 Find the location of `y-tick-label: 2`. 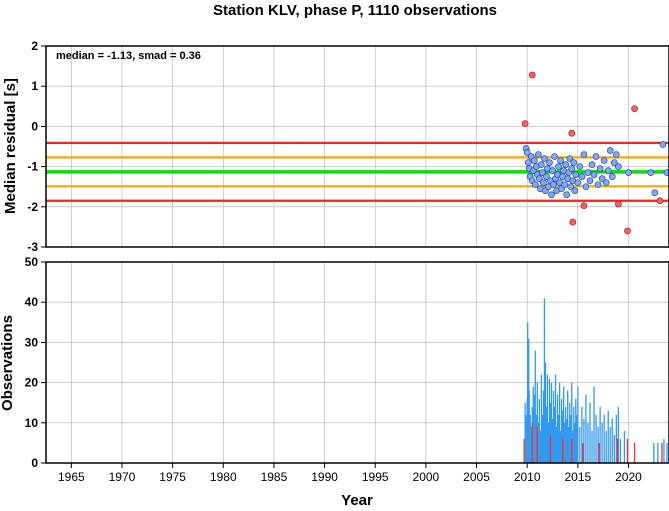

y-tick-label: 2 is located at coordinates (34, 46).